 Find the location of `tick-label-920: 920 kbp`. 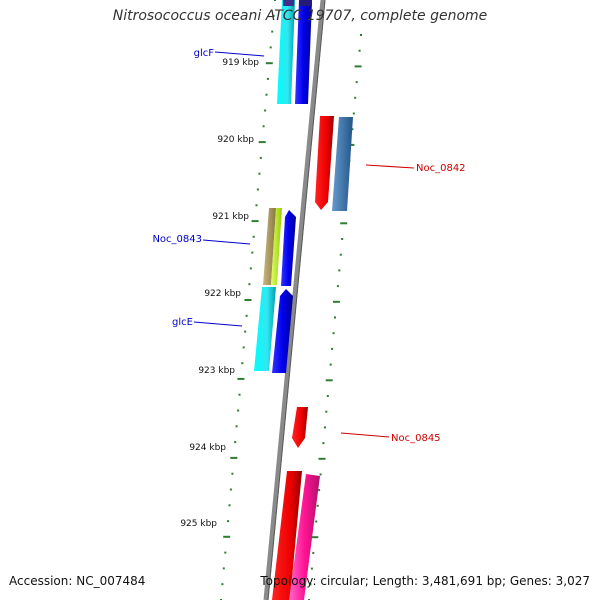

tick-label-920: 920 kbp is located at coordinates (235, 140).